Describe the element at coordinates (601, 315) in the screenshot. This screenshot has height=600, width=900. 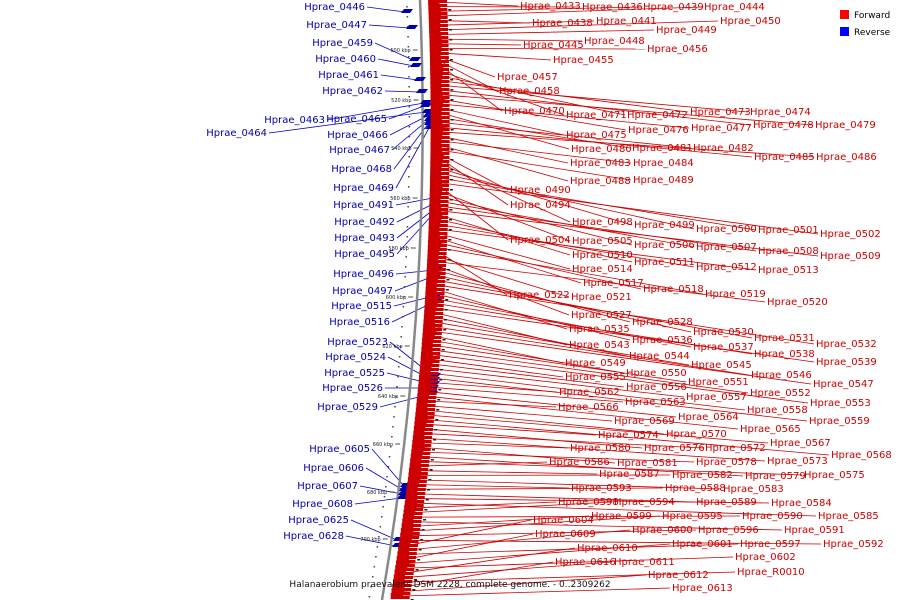
I see `forward-gene-label: Hprae_0527` at that location.